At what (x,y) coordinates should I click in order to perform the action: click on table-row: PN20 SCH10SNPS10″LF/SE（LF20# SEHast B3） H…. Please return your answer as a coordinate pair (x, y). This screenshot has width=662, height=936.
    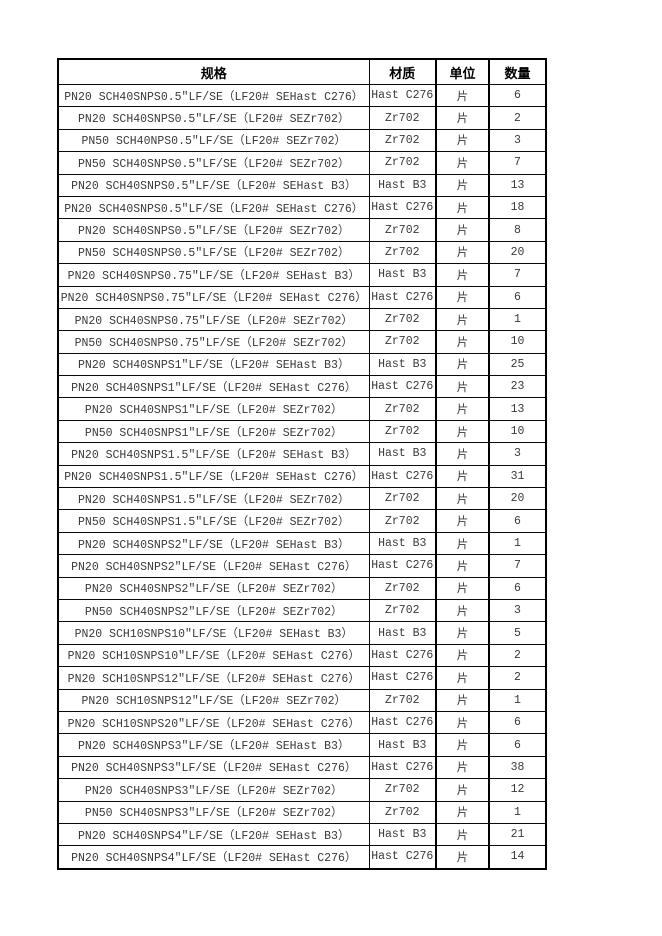
    Looking at the image, I should click on (302, 633).